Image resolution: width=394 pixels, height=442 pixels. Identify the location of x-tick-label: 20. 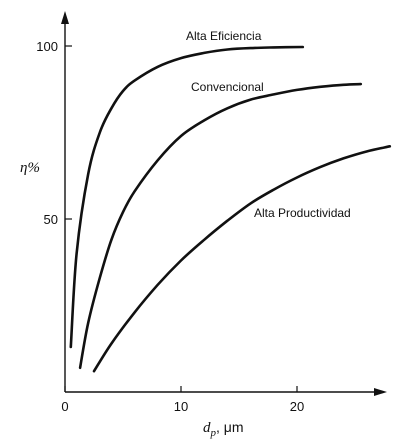
(297, 406).